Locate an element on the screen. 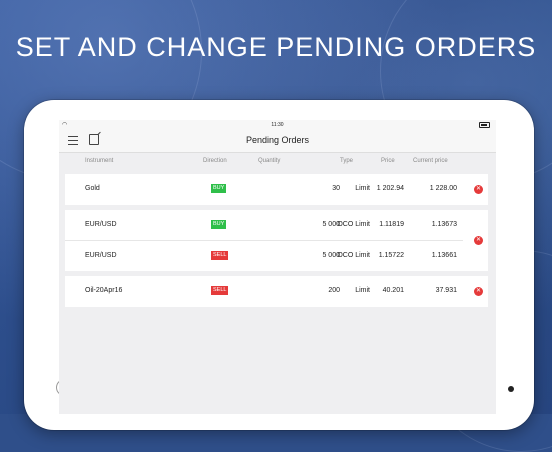 The height and width of the screenshot is (452, 552). order-price: 1.15722 is located at coordinates (391, 255).